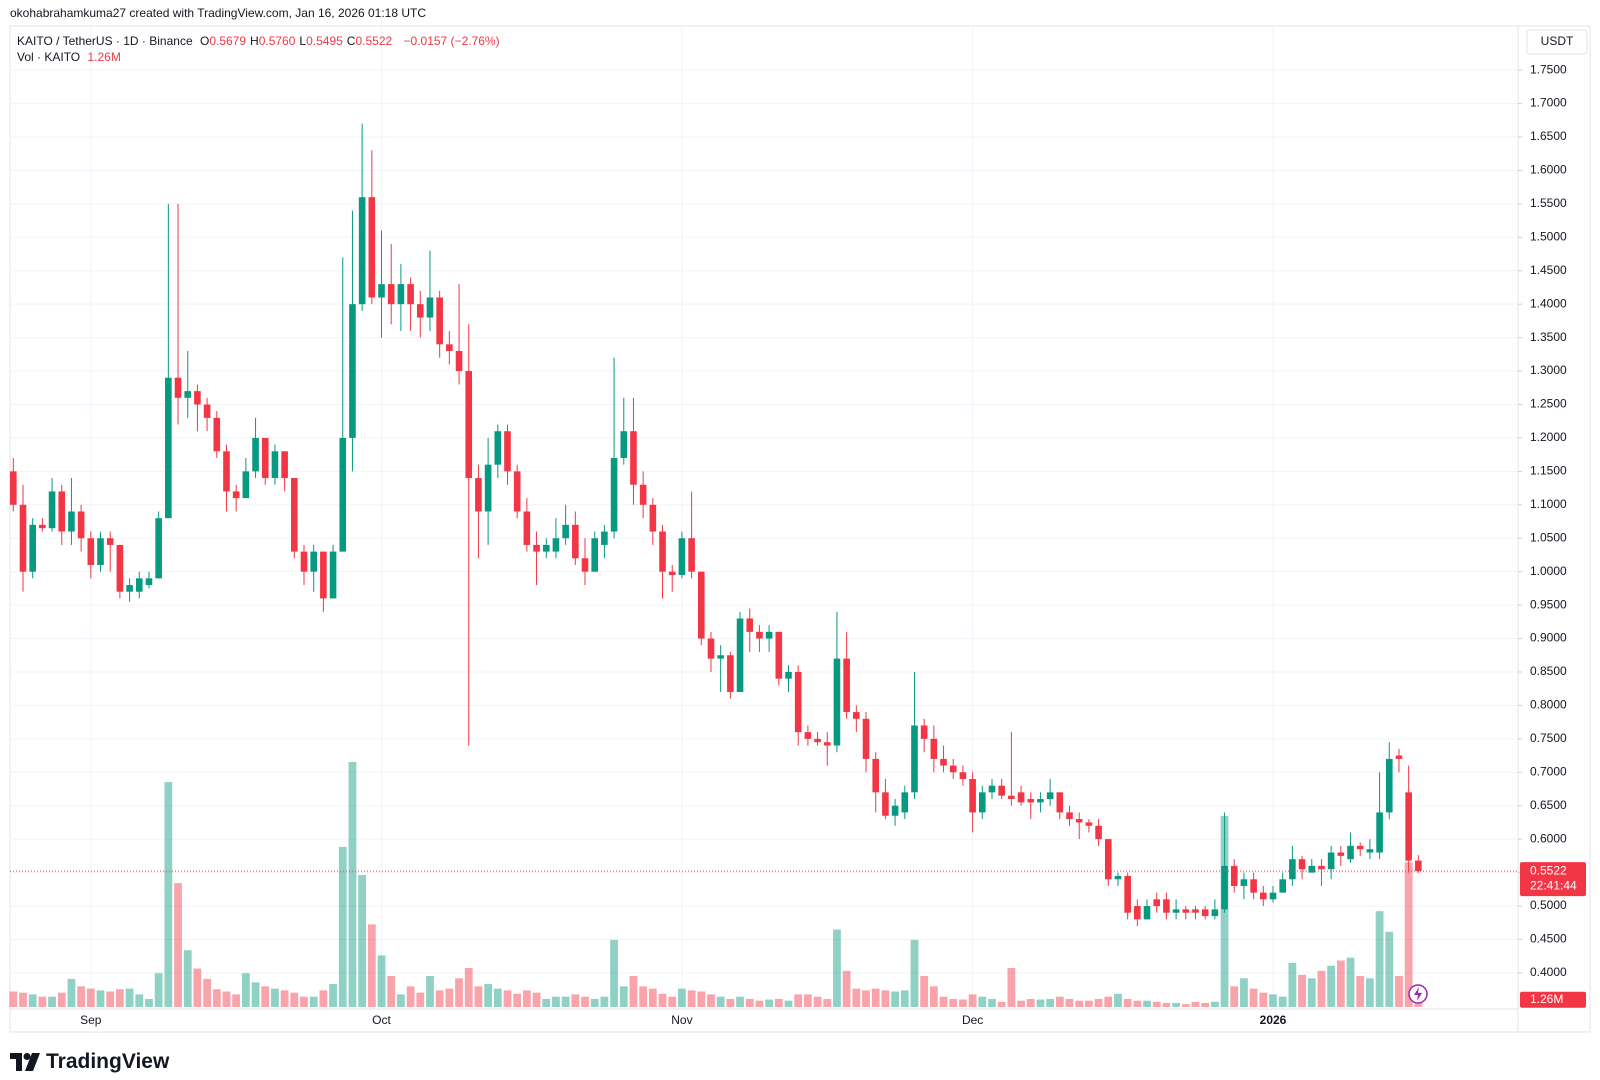 The height and width of the screenshot is (1080, 1600). Describe the element at coordinates (324, 41) in the screenshot. I see `ohlc-value: 0.5495` at that location.